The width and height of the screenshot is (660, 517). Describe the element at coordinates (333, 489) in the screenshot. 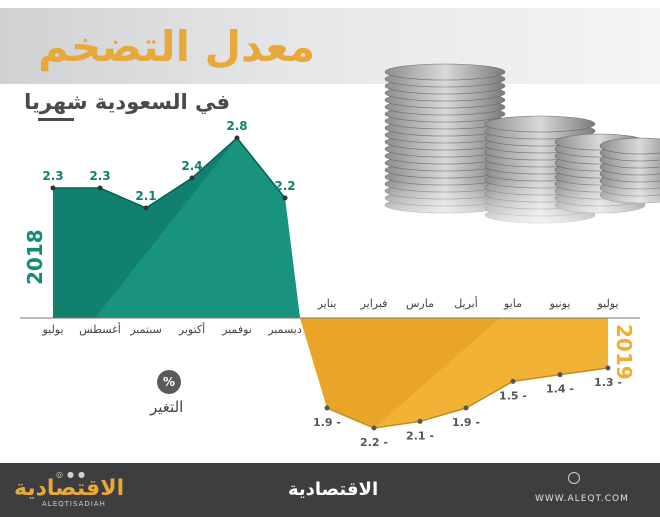

I see `footer-center-logo: الاقتصادية` at that location.